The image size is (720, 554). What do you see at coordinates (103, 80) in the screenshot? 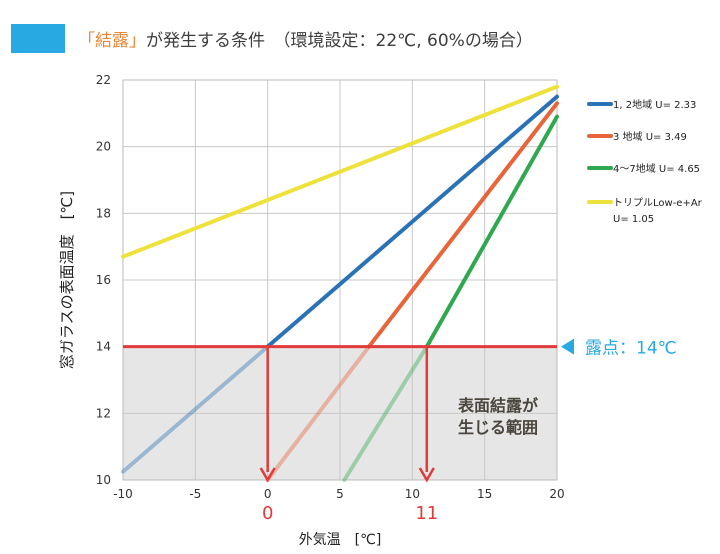
I see `y-tick-label: 22` at bounding box center [103, 80].